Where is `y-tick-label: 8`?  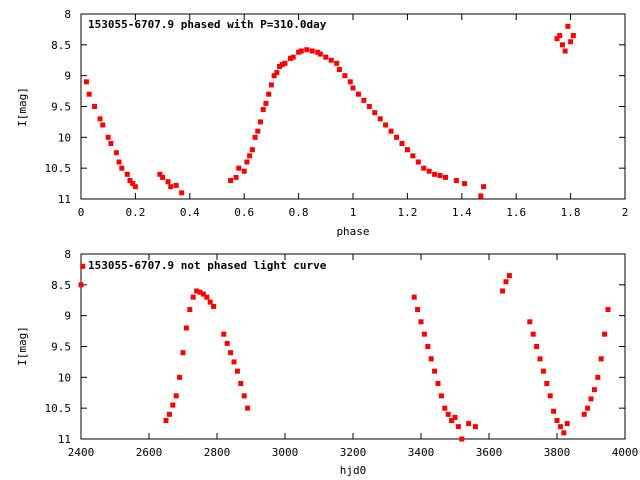 y-tick-label: 8 is located at coordinates (67, 254).